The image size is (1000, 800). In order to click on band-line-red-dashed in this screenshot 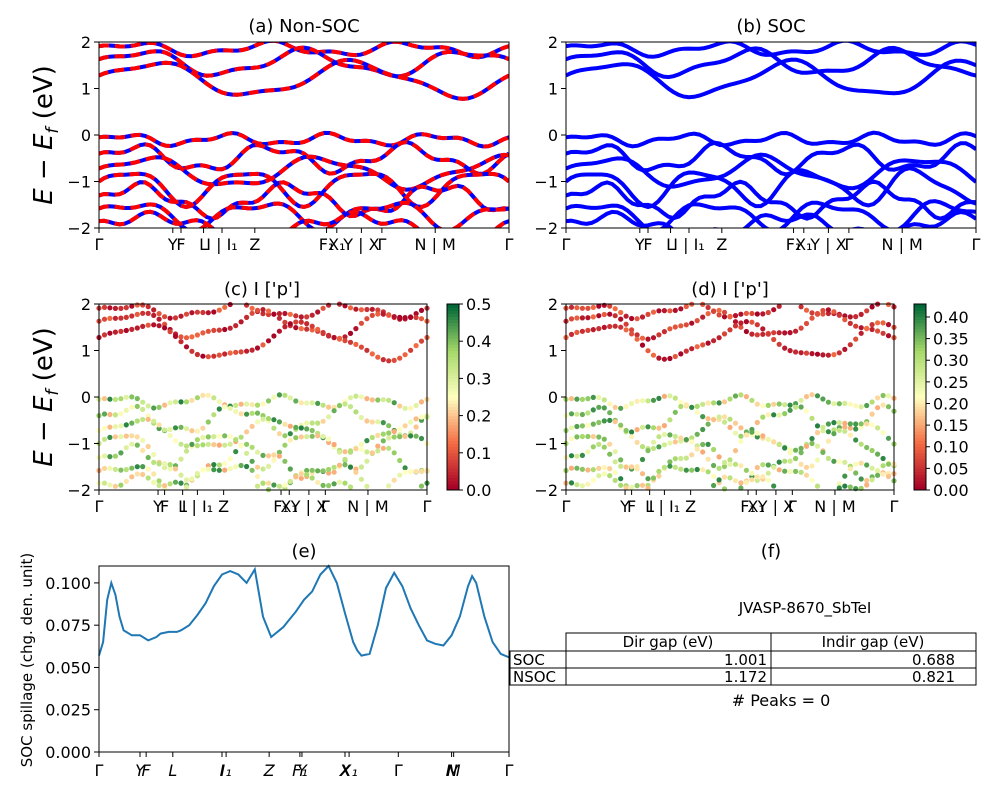, I will do `click(304, 79)`.